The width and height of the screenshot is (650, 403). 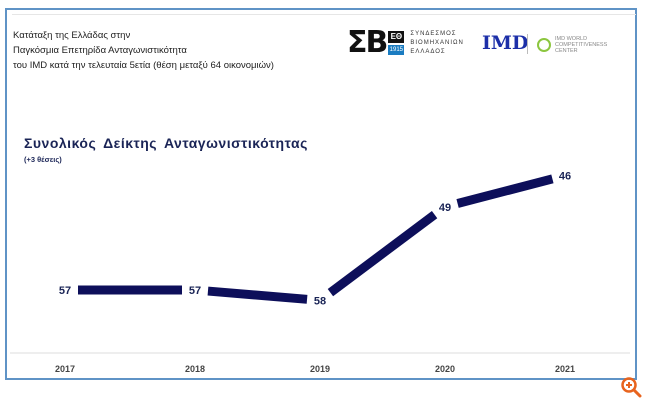 I want to click on wcc-ring-icon, so click(x=544, y=45).